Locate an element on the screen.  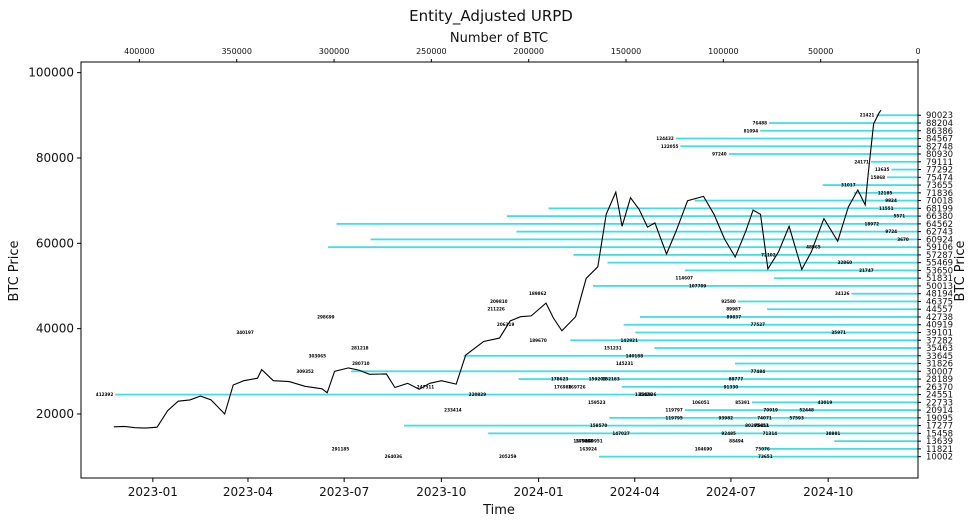
distribution-label: 176988 is located at coordinates (563, 386).